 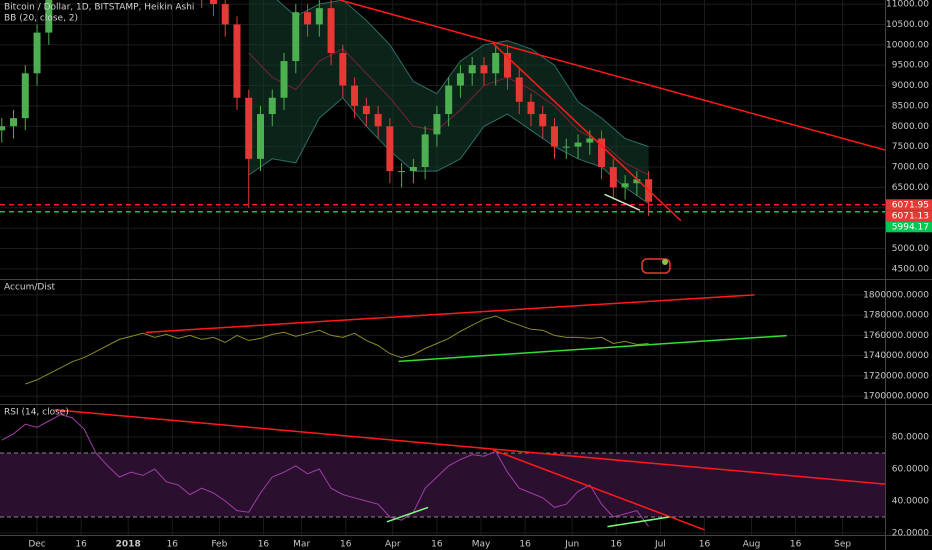 I want to click on x-tick-label: Jun, so click(x=571, y=545).